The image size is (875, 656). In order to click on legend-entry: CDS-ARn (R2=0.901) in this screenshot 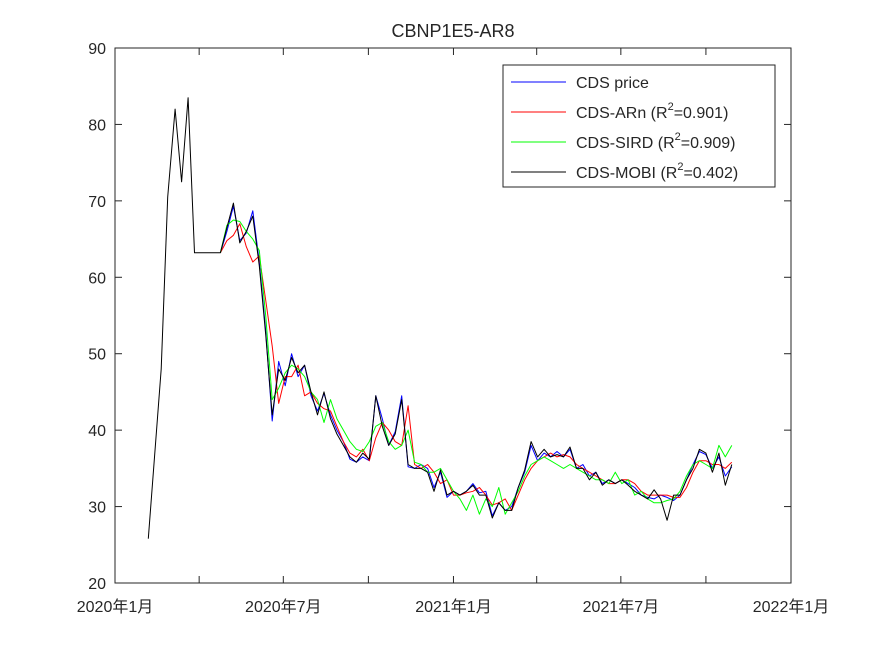, I will do `click(652, 111)`.